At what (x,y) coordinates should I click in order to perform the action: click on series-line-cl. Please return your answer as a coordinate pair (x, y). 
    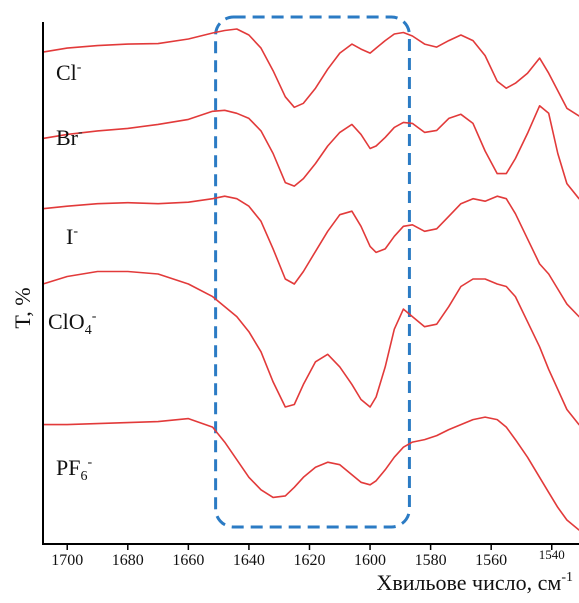
    Looking at the image, I should click on (310, 72).